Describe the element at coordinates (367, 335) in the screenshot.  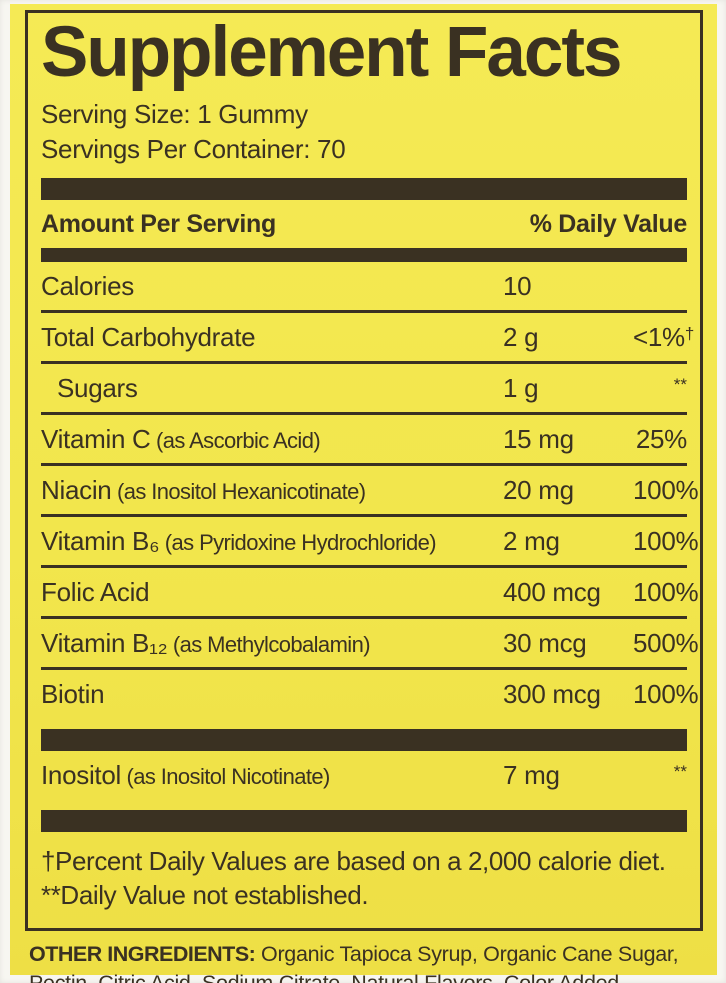
I see `nutrient-row: Total Carbohydrate 2 g <1%†` at that location.